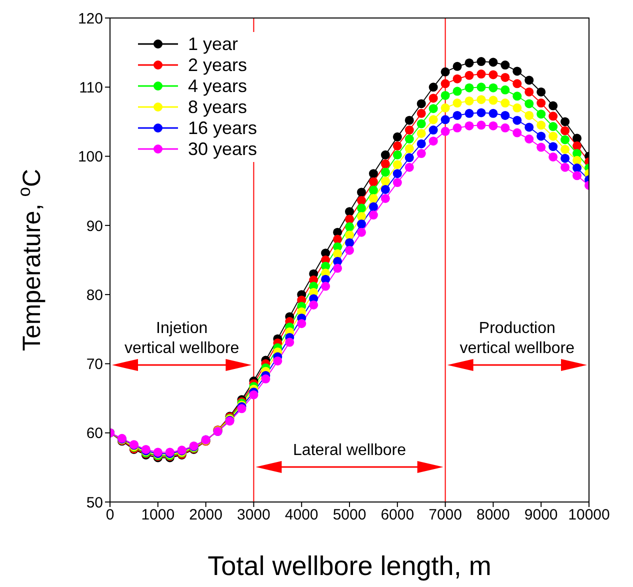 The image size is (633, 587). Describe the element at coordinates (541, 515) in the screenshot. I see `x-tick-label: 9000` at that location.